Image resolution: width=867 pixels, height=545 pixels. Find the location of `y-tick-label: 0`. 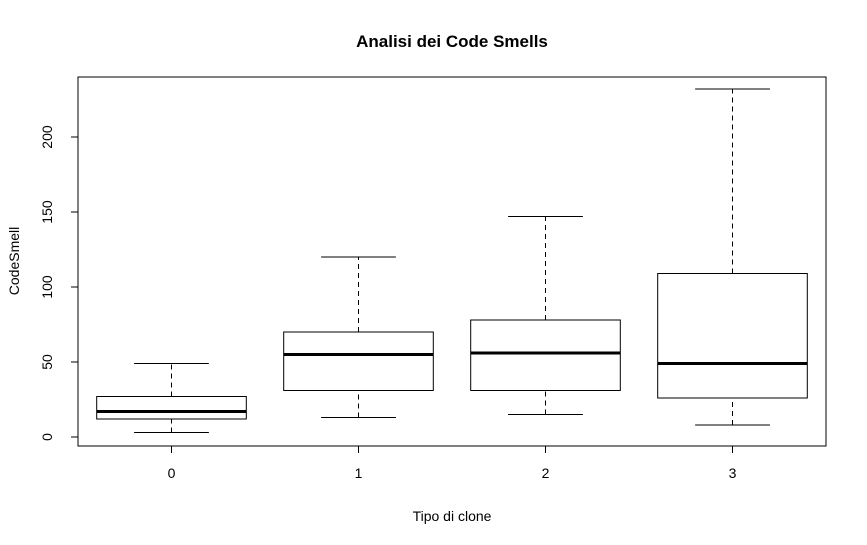

y-tick-label: 0 is located at coordinates (47, 437).